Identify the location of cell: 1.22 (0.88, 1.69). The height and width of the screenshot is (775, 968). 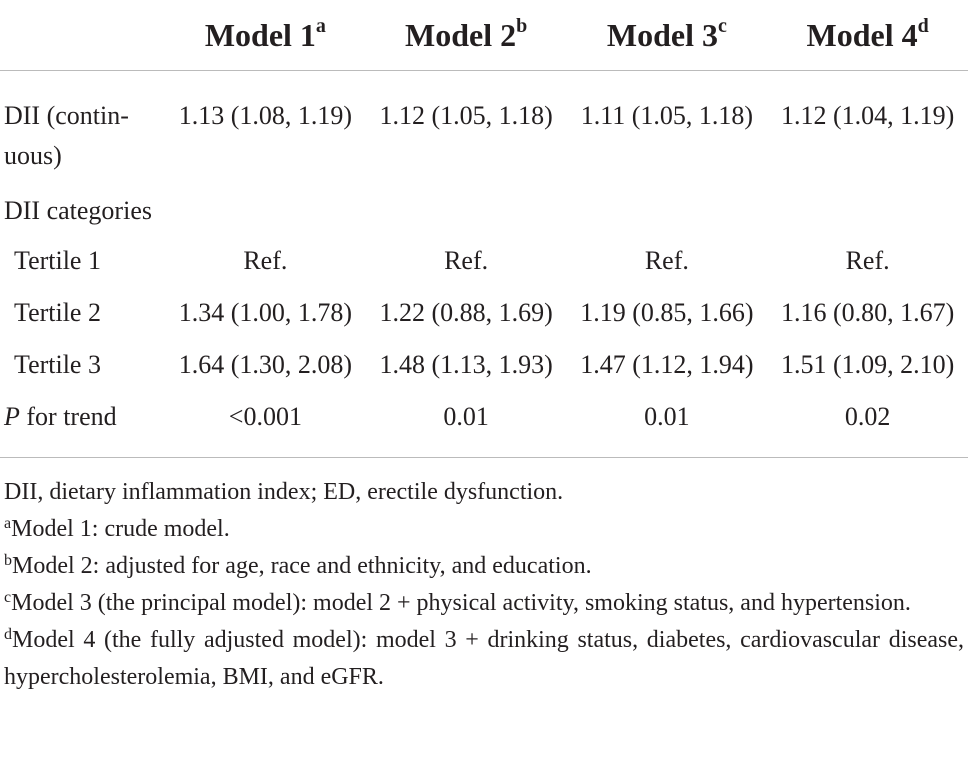
(466, 312).